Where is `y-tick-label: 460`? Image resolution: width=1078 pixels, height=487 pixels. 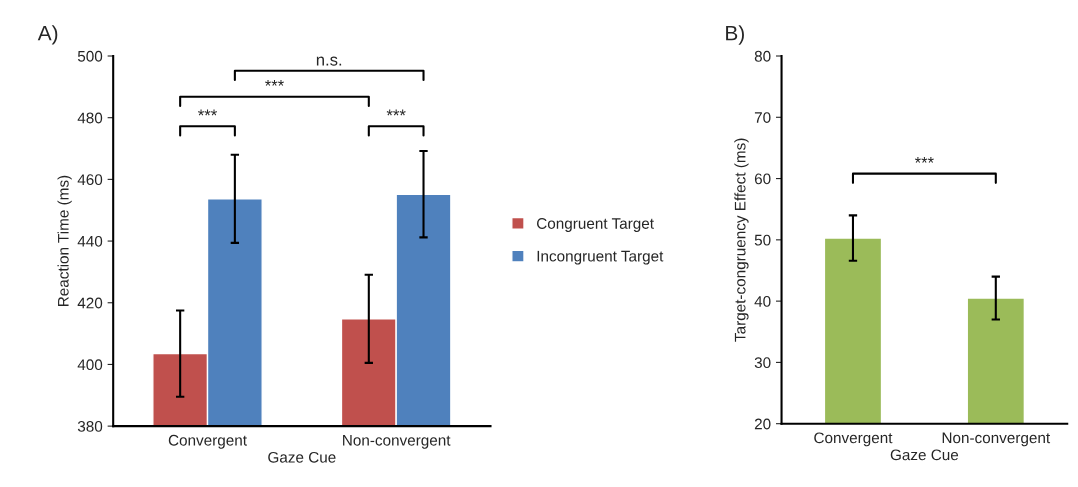 y-tick-label: 460 is located at coordinates (90, 180).